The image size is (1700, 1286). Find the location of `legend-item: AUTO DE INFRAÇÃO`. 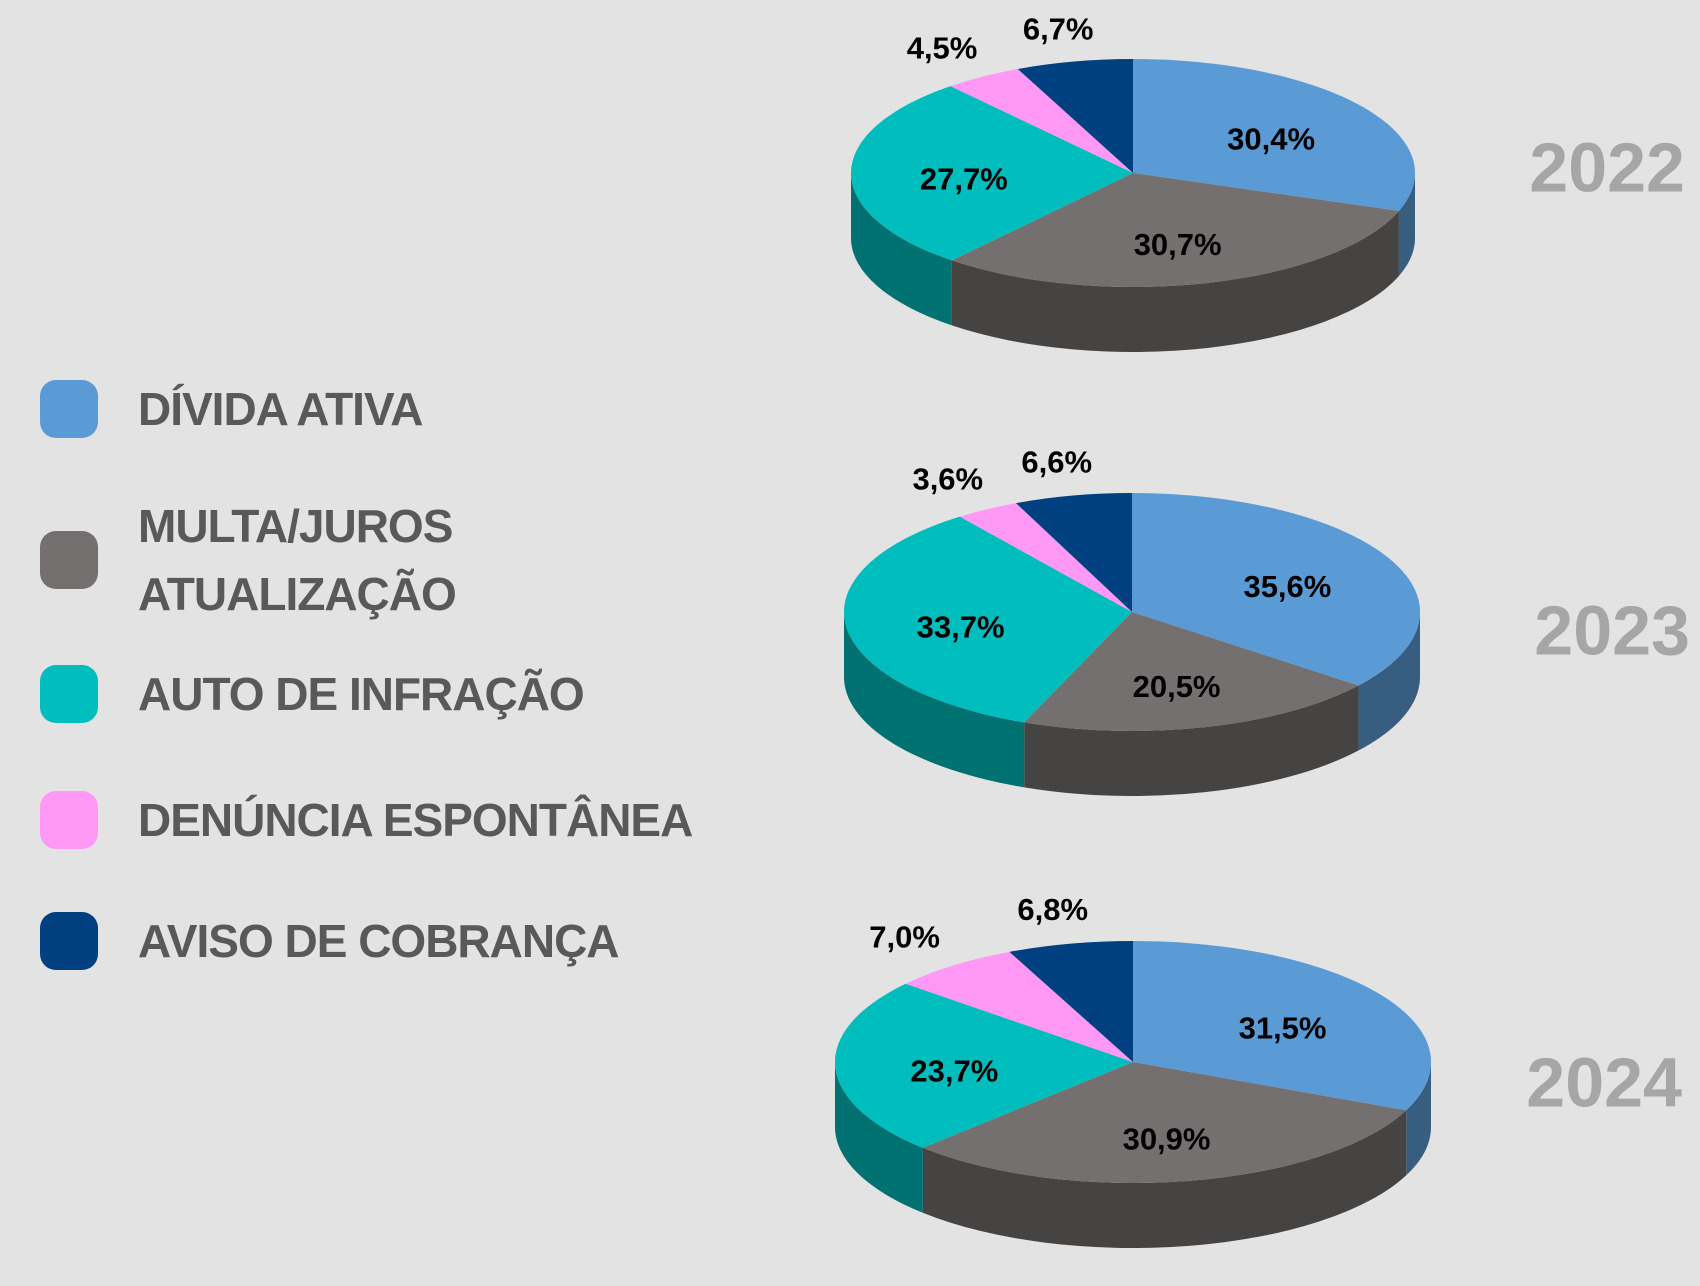

legend-item: AUTO DE INFRAÇÃO is located at coordinates (399, 694).